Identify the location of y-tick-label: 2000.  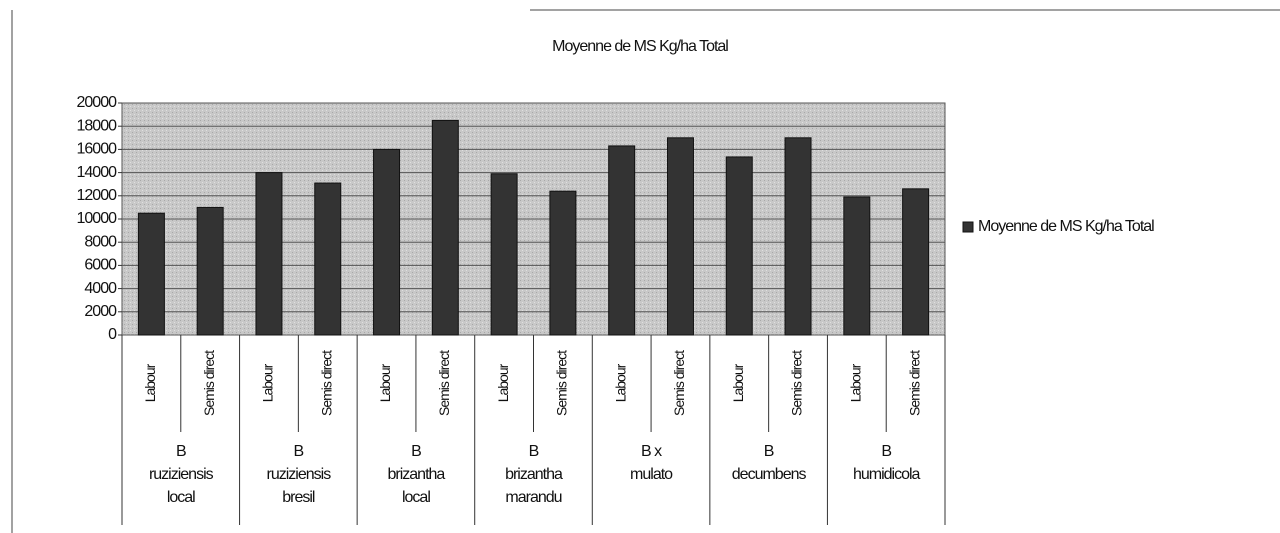
(100, 311).